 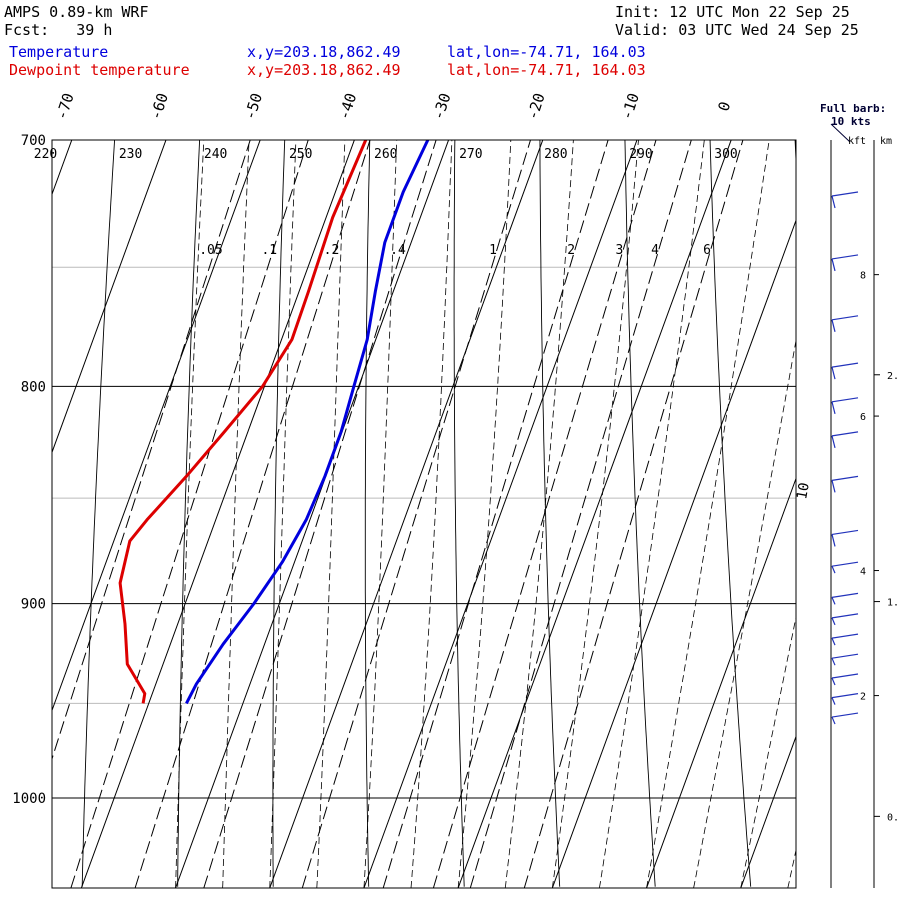 What do you see at coordinates (269, 250) in the screenshot?
I see `mixing-ratio-label: .1` at bounding box center [269, 250].